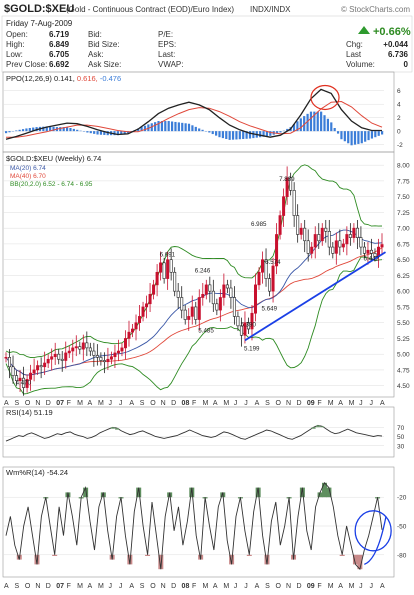 The width and height of the screenshot is (414, 595). What do you see at coordinates (319, 586) in the screenshot?
I see `x-tick-label: F` at bounding box center [319, 586].